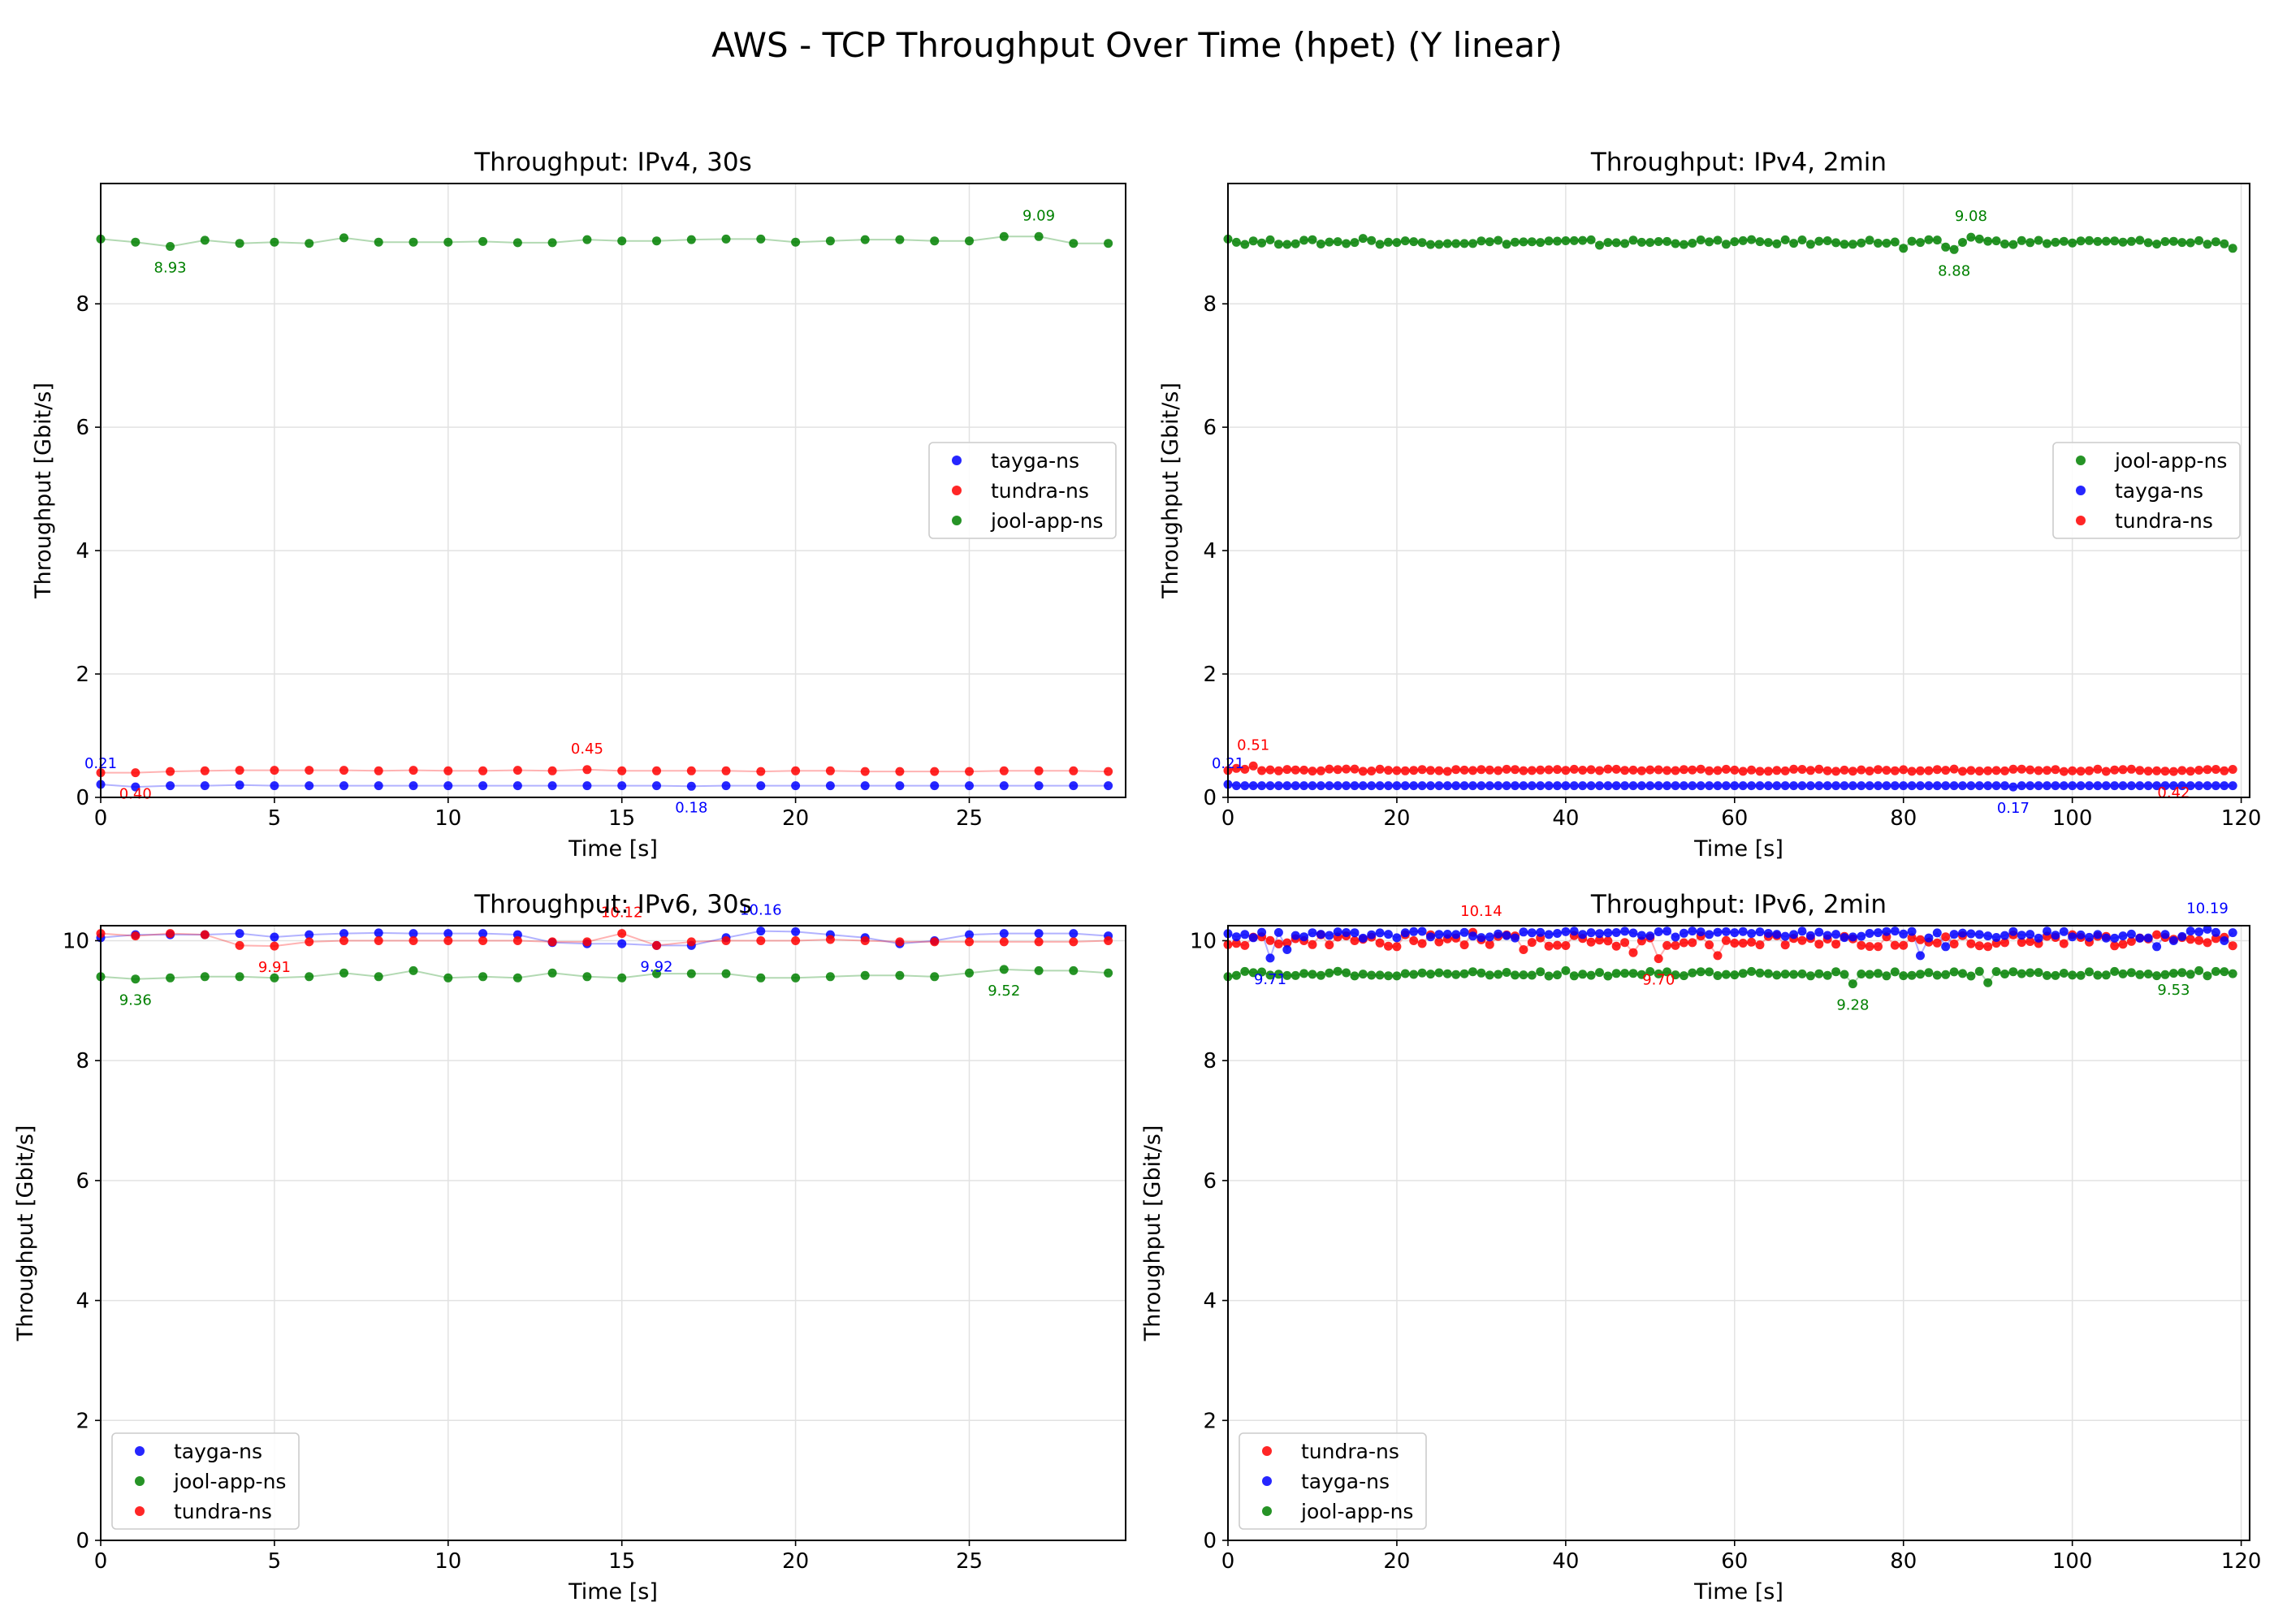 The image size is (2274, 1624). I want to click on legend-label-jool-app-ns: jool-app-ns, so click(1357, 1512).